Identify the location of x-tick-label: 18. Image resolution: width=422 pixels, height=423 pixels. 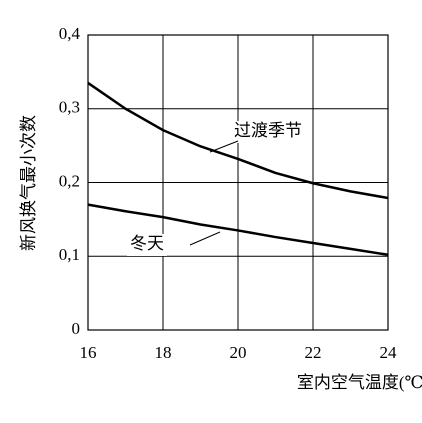
(163, 352).